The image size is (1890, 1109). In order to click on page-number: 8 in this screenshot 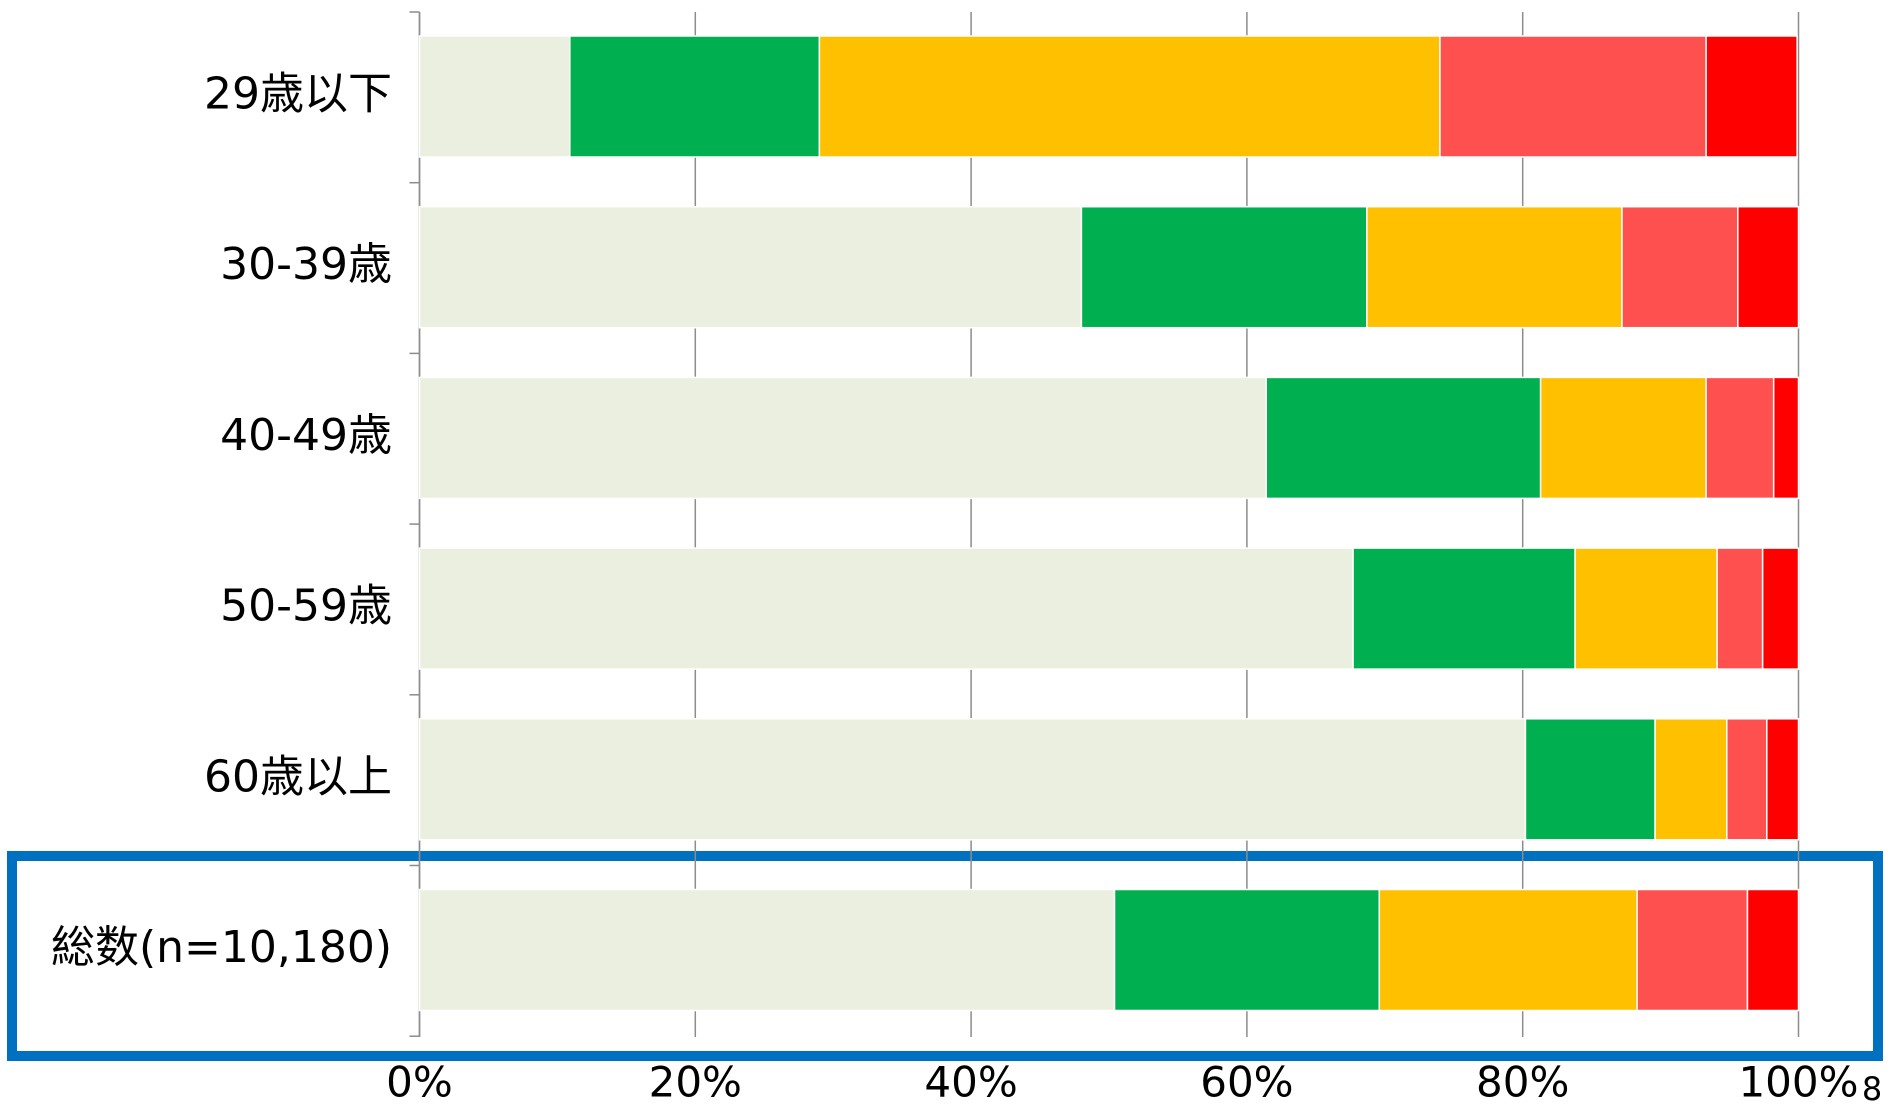, I will do `click(1872, 1089)`.